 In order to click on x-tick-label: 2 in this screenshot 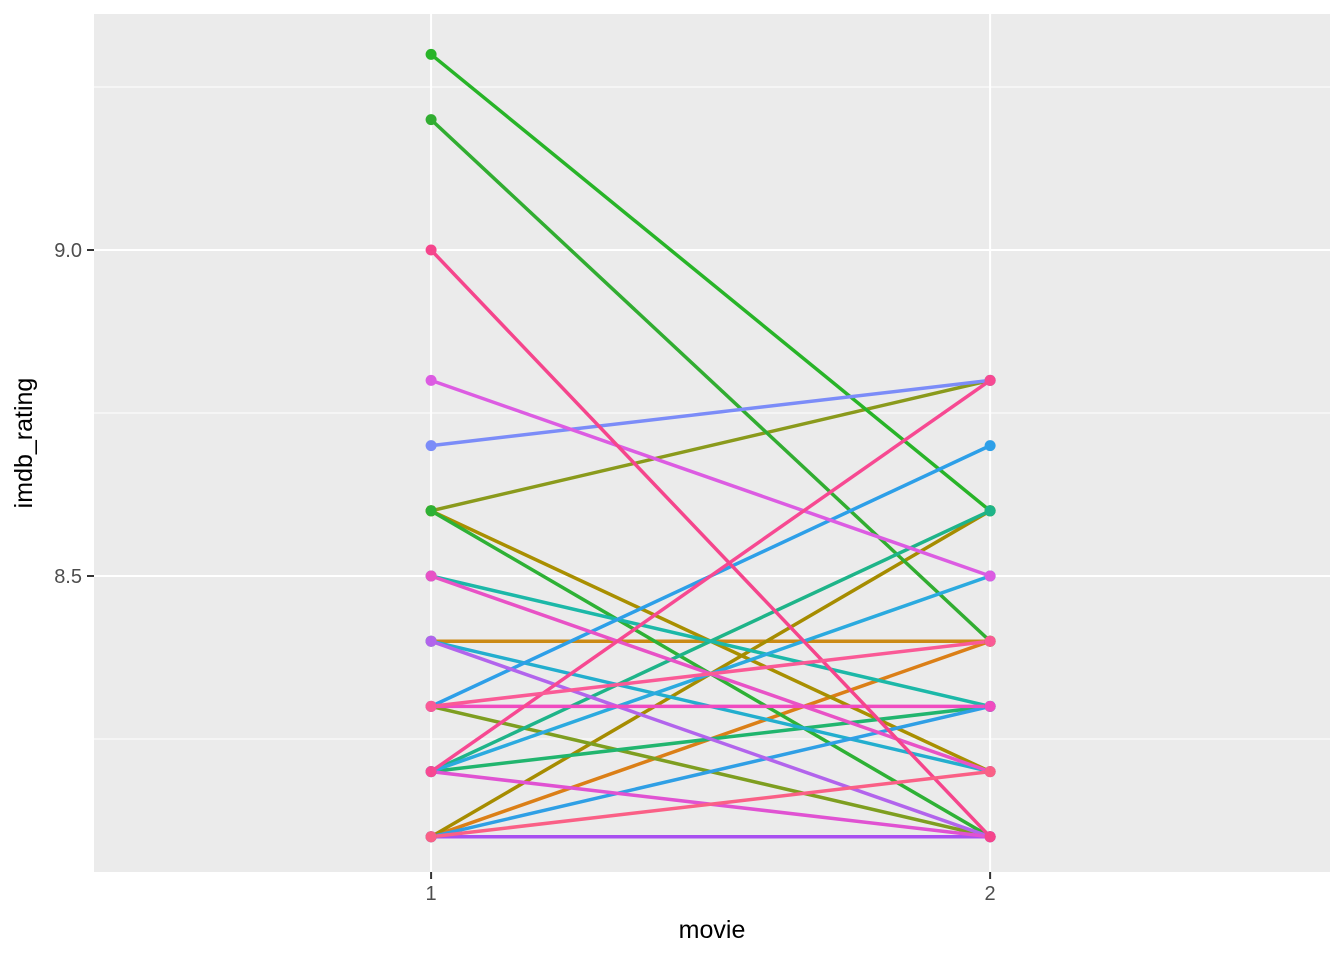, I will do `click(990, 894)`.